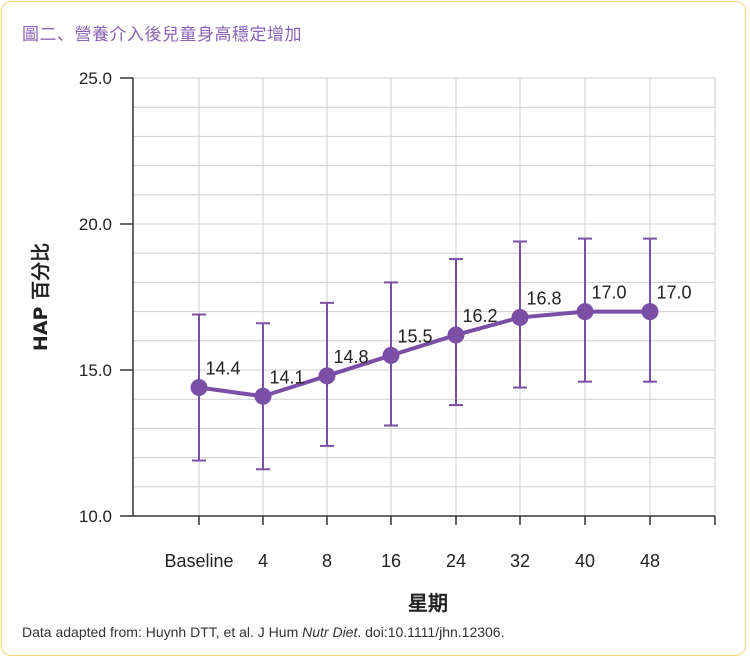 The height and width of the screenshot is (660, 750). Describe the element at coordinates (95, 370) in the screenshot. I see `y-tick-label: 15.0` at that location.